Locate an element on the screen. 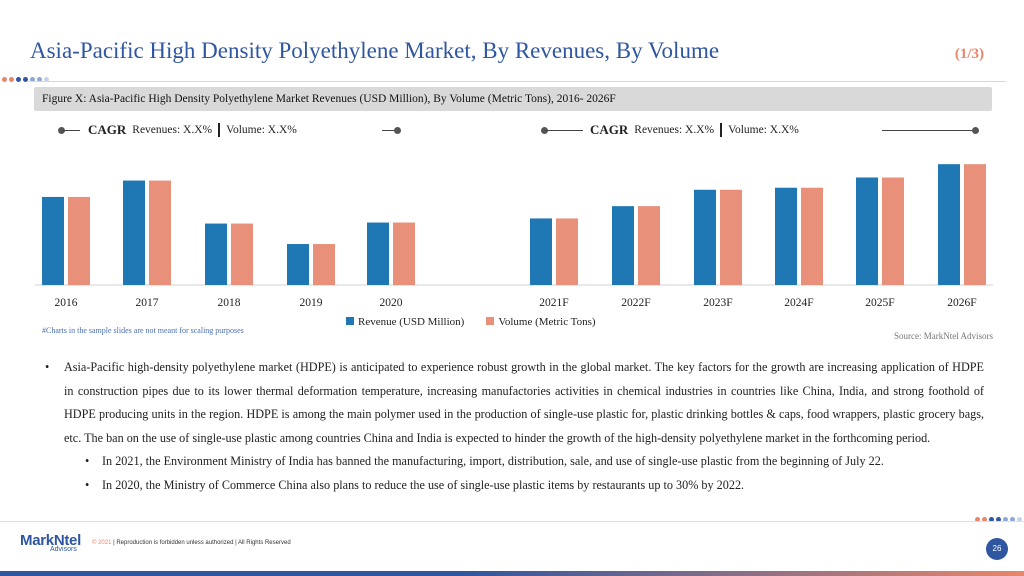  legend-item-revenue: Revenue (USD Million) is located at coordinates (405, 322).